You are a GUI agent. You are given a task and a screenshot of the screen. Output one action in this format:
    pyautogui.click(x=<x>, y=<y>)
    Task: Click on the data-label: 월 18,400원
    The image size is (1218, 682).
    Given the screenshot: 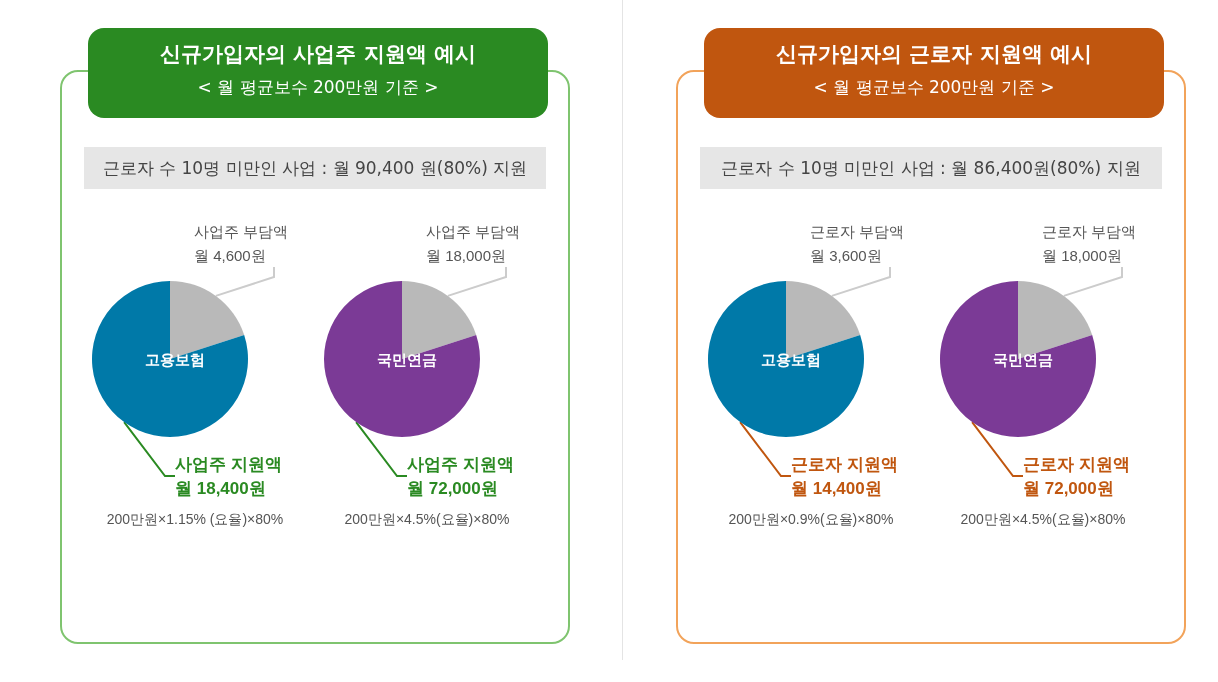 What is the action you would take?
    pyautogui.click(x=220, y=488)
    